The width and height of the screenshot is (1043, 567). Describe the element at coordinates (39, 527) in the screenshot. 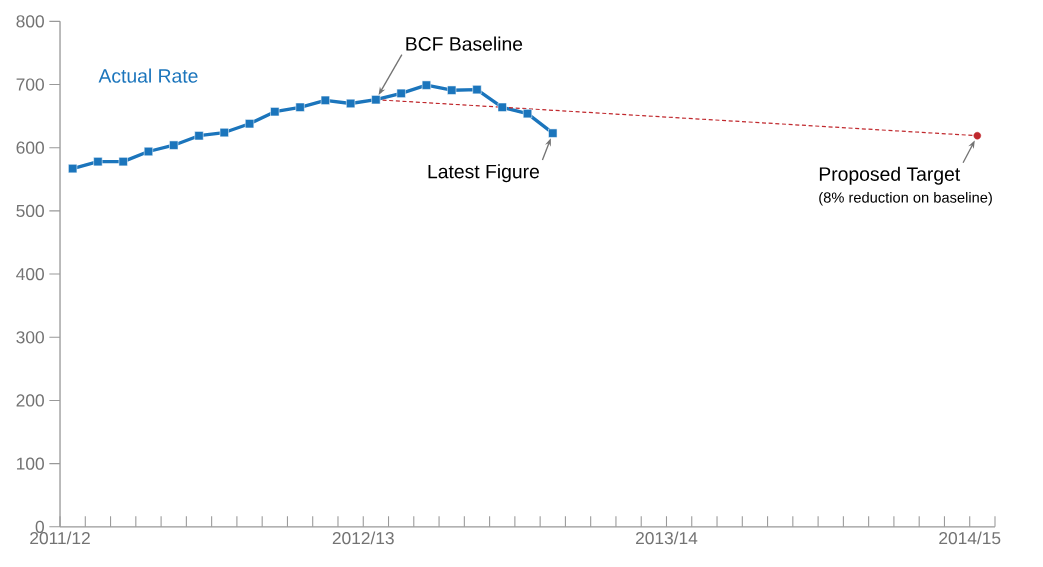

I see `y-tick-label: 0` at that location.